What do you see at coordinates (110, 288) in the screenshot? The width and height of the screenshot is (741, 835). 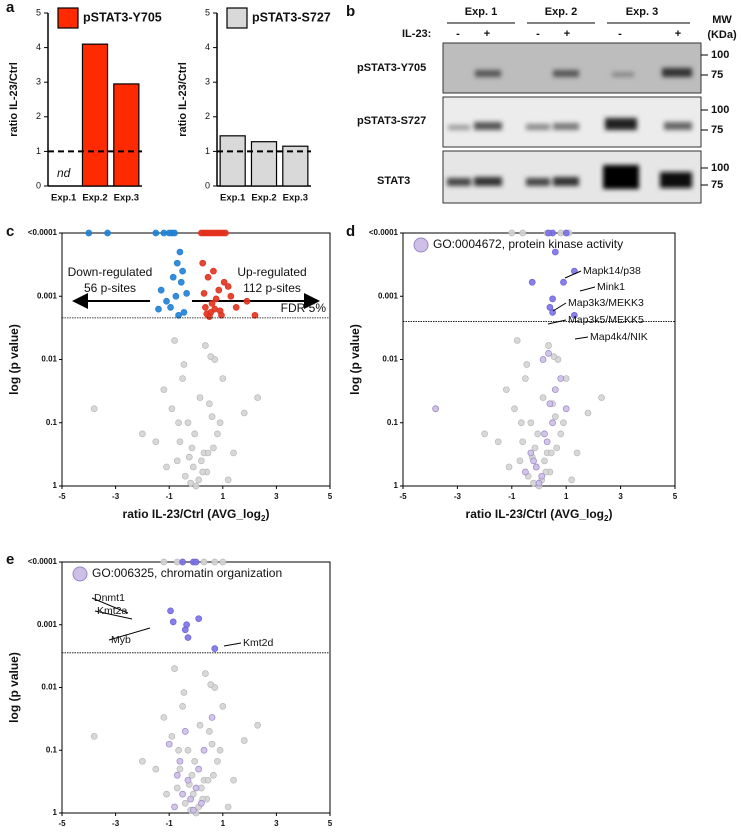 I see `annotation: 56 p-sites` at bounding box center [110, 288].